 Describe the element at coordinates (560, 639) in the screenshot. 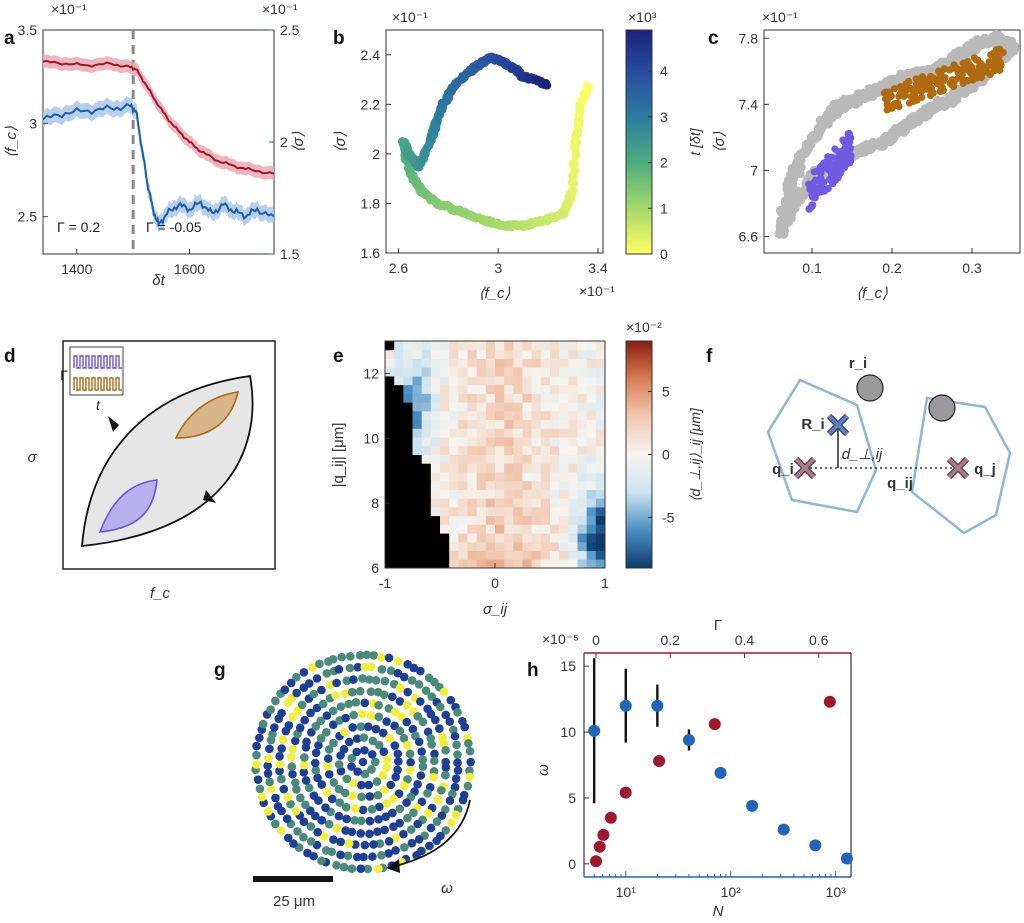

I see `y-multiplier: ×10⁻⁵` at that location.